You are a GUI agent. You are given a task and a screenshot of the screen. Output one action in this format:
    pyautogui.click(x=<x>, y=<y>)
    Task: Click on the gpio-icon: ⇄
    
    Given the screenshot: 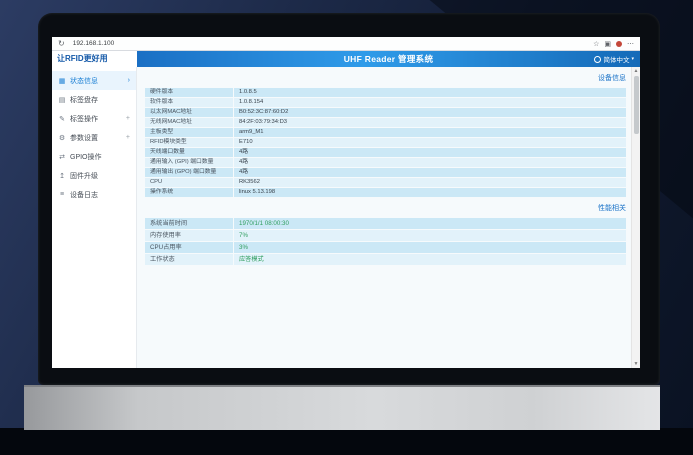 What is the action you would take?
    pyautogui.click(x=62, y=157)
    